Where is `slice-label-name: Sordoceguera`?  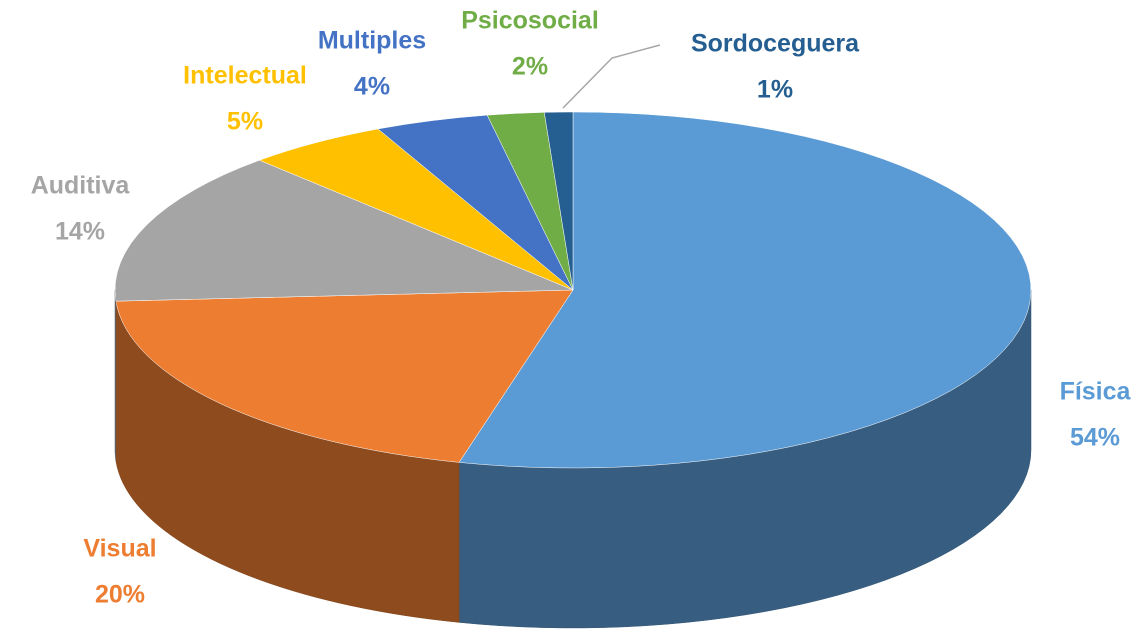
slice-label-name: Sordoceguera is located at coordinates (775, 44).